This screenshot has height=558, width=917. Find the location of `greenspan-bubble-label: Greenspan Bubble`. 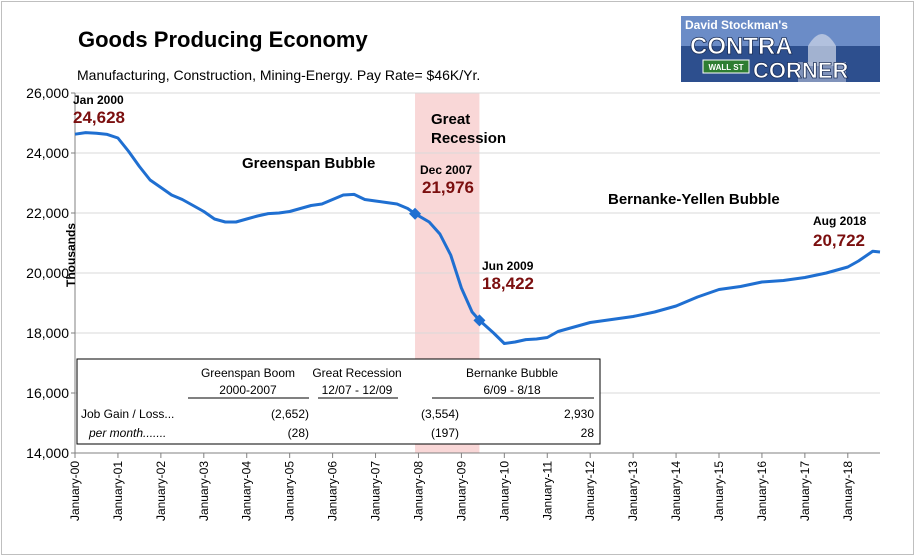

greenspan-bubble-label: Greenspan Bubble is located at coordinates (308, 163).